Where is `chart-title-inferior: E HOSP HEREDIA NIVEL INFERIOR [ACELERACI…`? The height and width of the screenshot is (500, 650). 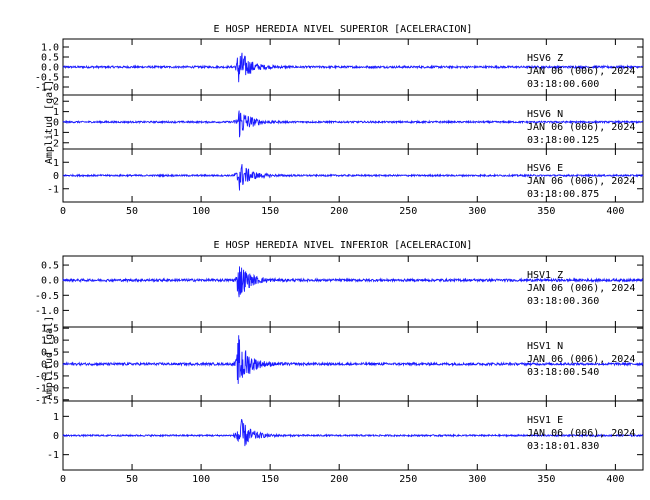
chart-title-inferior: E HOSP HEREDIA NIVEL INFERIOR [ACELERACI… is located at coordinates (343, 245).